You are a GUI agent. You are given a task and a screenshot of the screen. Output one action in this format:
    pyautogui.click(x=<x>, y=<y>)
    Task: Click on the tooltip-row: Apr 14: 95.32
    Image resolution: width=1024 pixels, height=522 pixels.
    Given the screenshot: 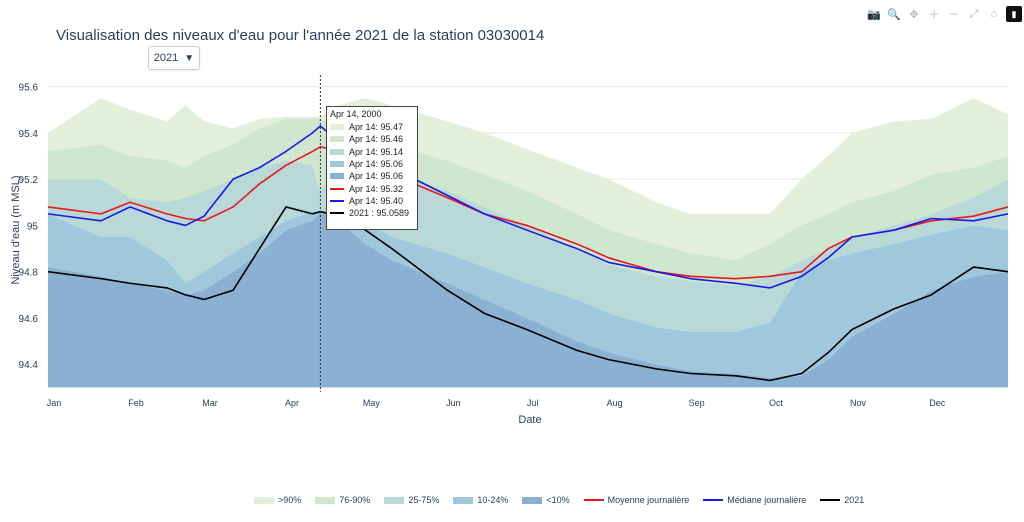 What is the action you would take?
    pyautogui.click(x=372, y=188)
    